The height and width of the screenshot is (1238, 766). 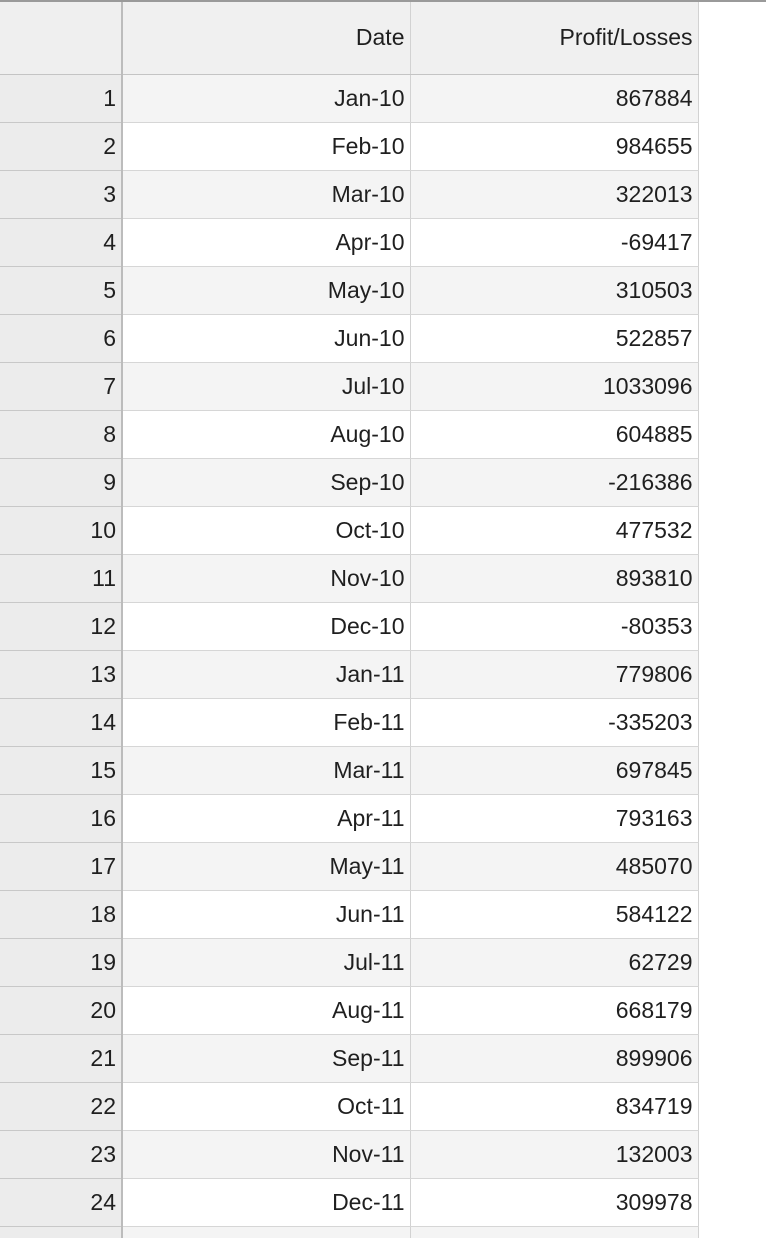 I want to click on cell-date: Oct-11, so click(x=266, y=1106).